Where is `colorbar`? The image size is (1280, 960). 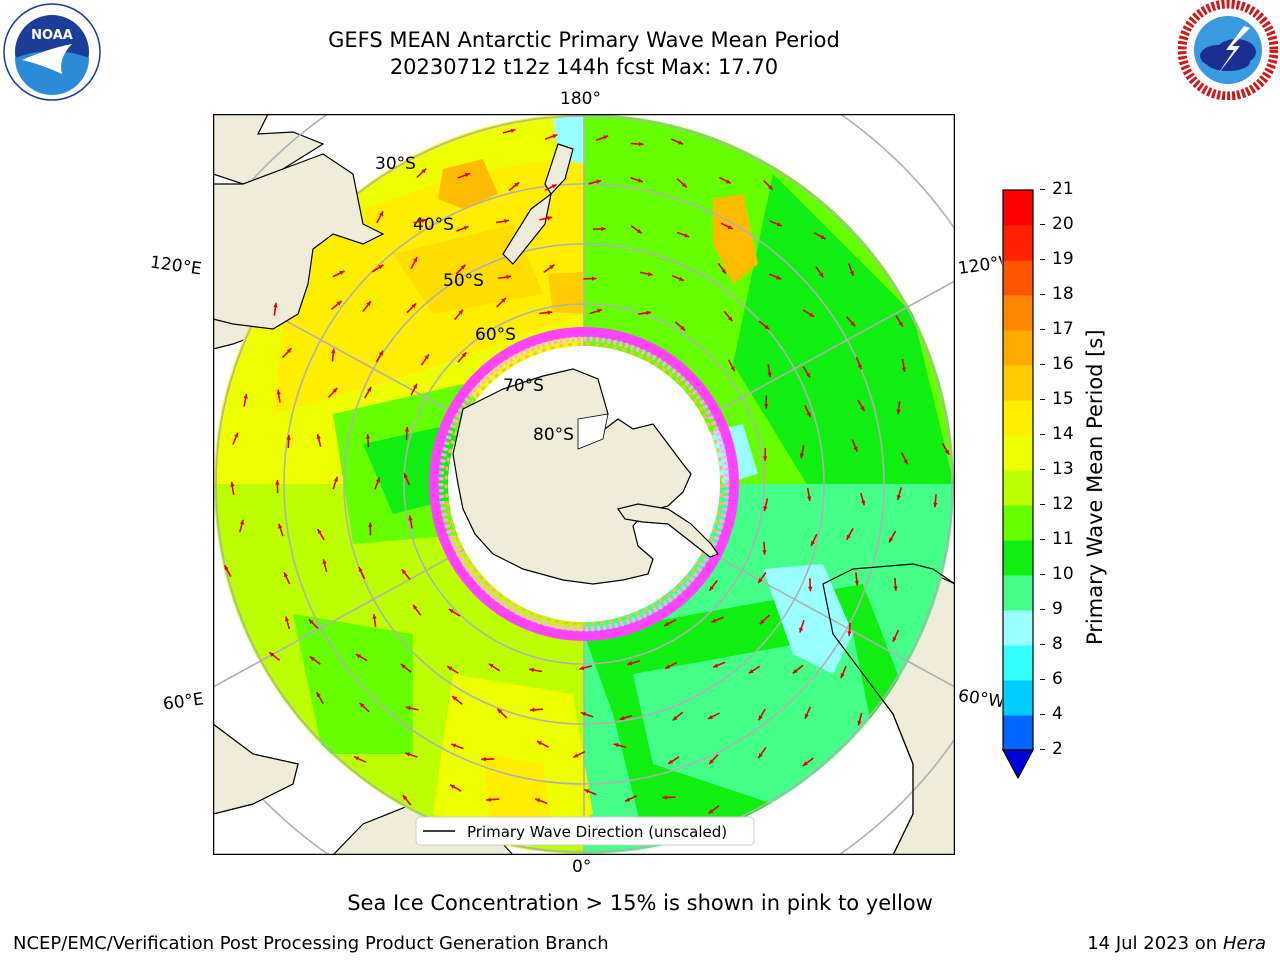
colorbar is located at coordinates (1018, 484).